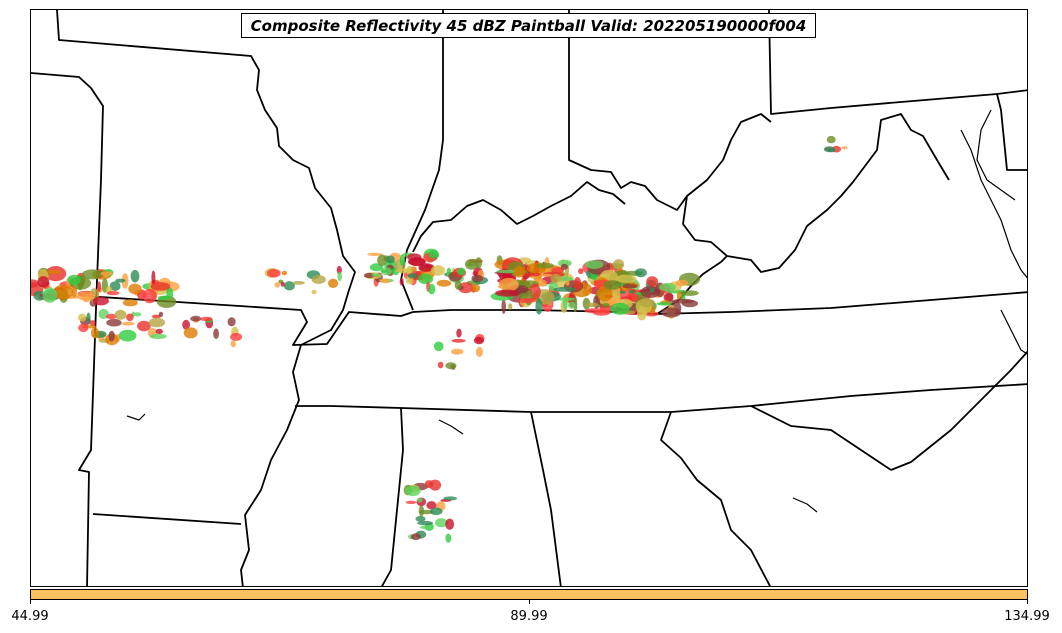 The width and height of the screenshot is (1062, 633). Describe the element at coordinates (30, 616) in the screenshot. I see `colorbar-tick-left: 44.99` at that location.